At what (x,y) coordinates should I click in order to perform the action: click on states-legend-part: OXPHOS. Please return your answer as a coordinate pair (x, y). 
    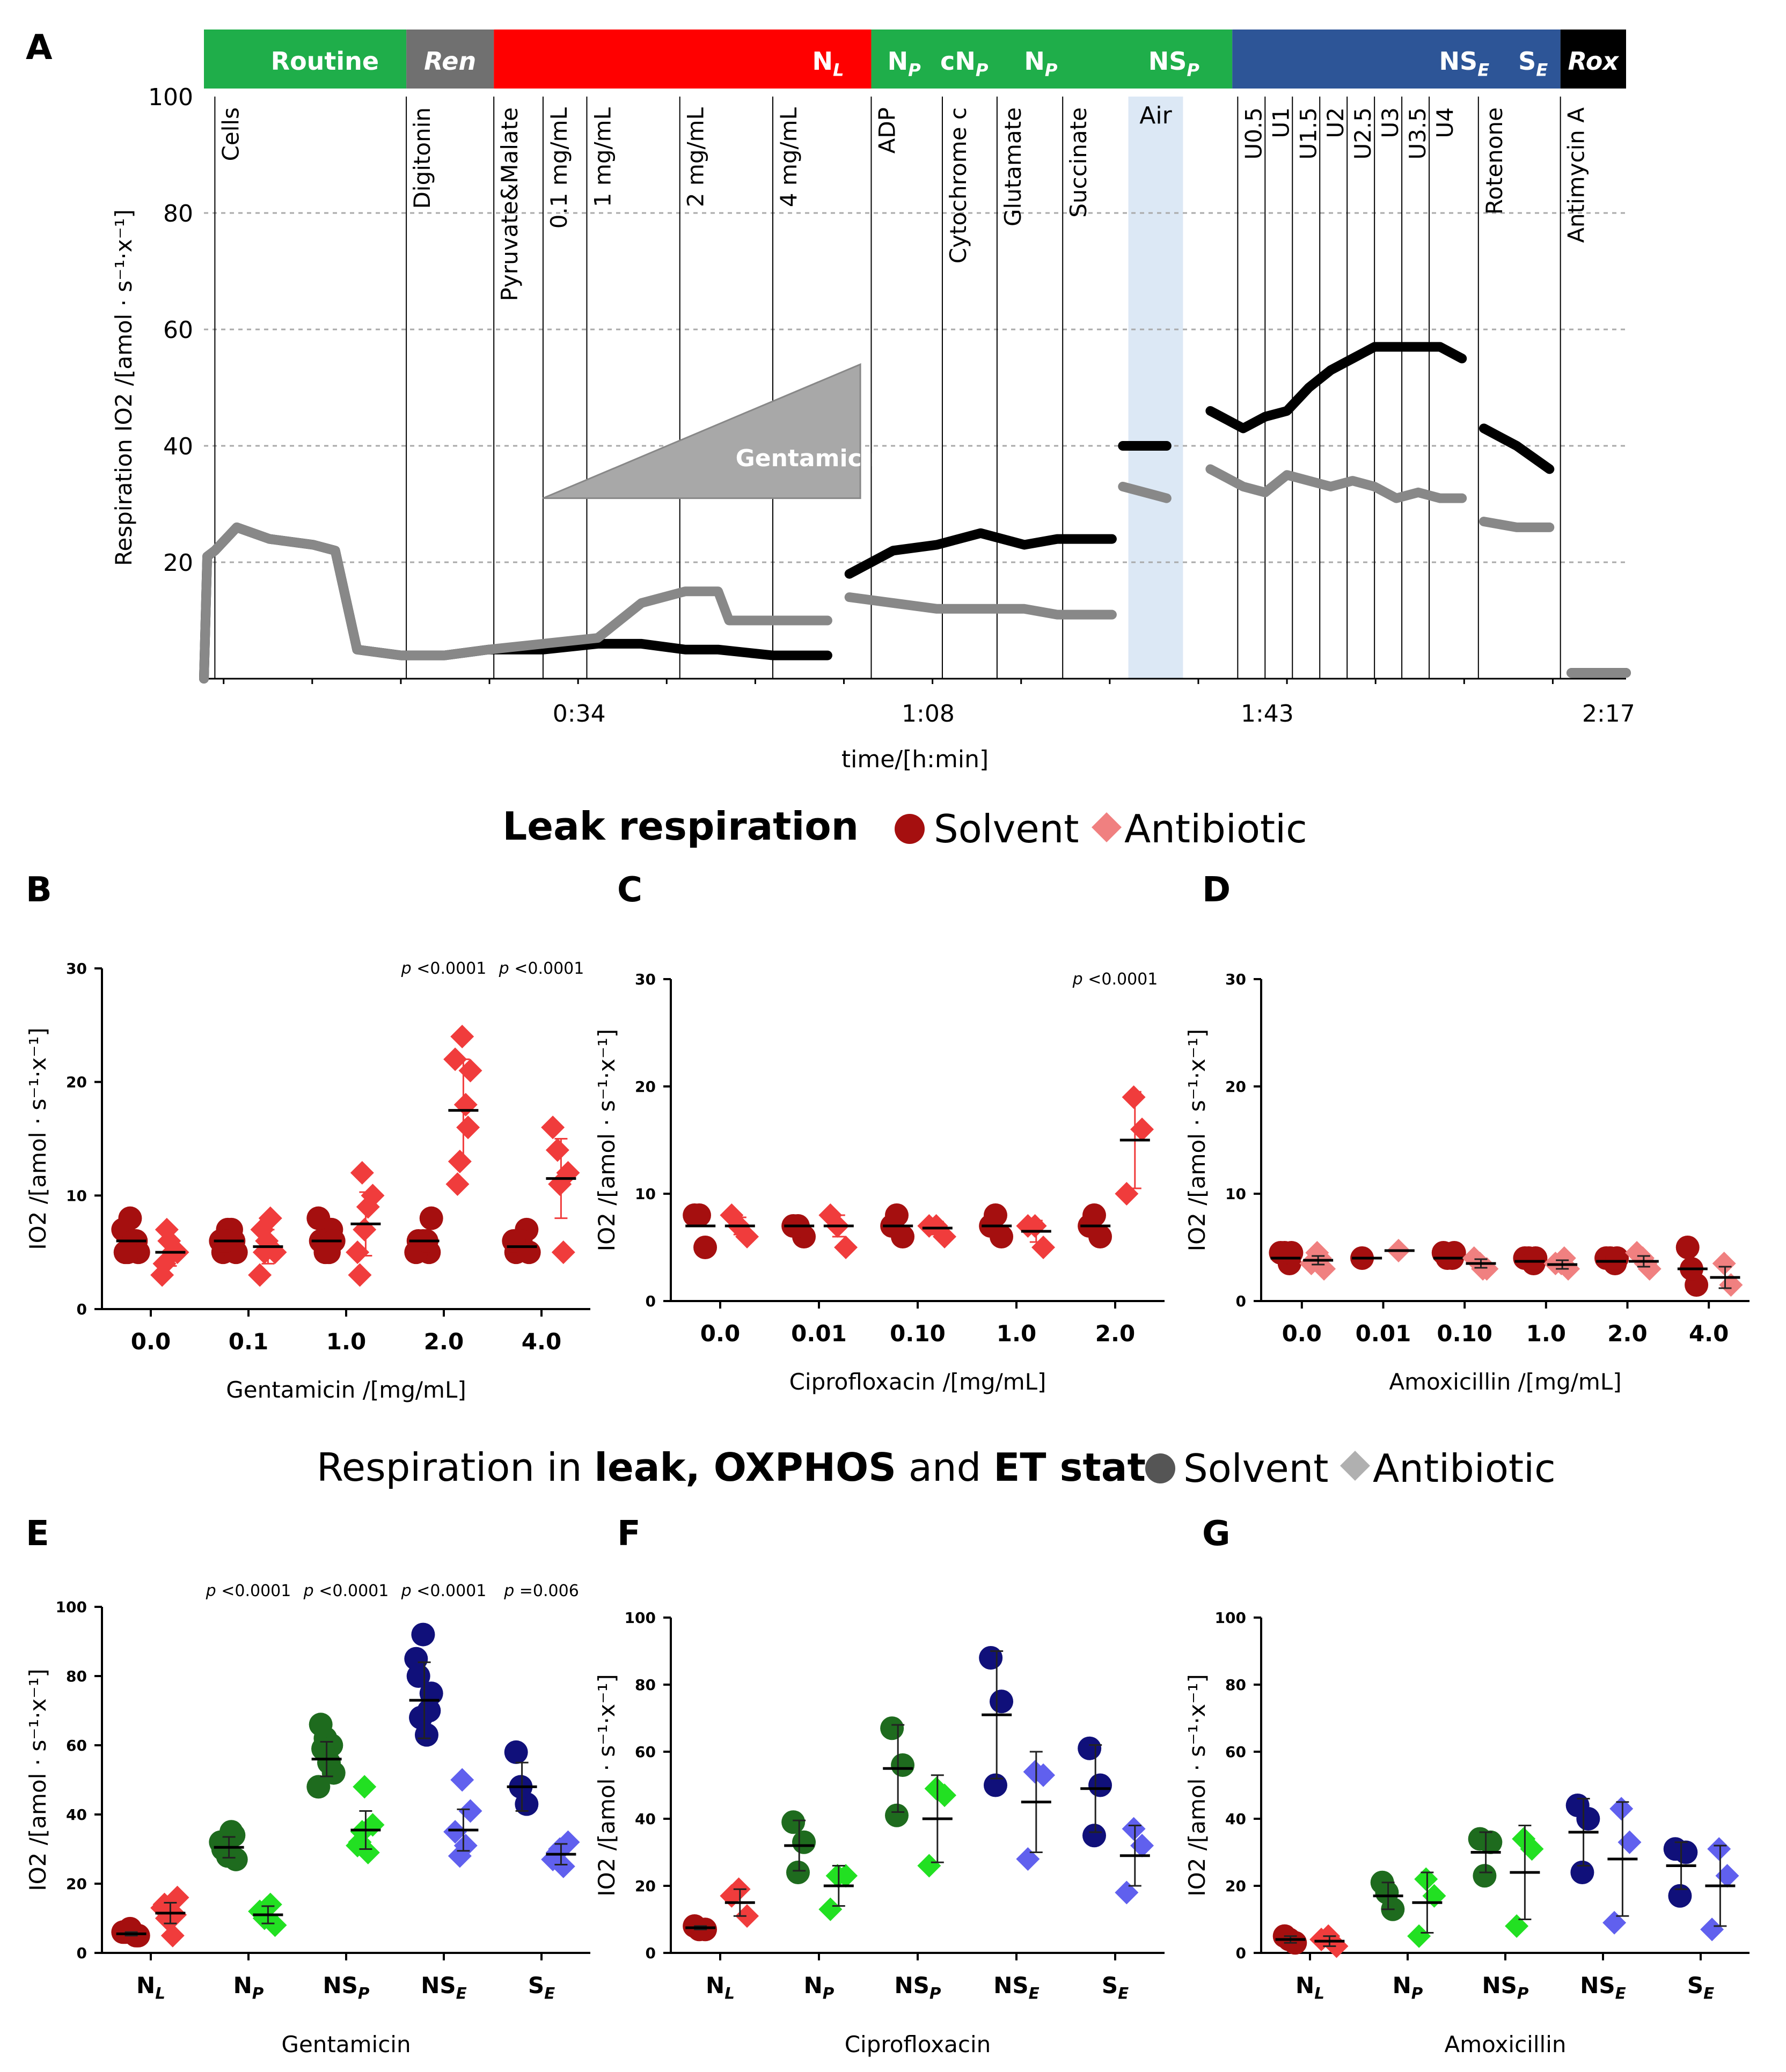
    Looking at the image, I should click on (805, 1467).